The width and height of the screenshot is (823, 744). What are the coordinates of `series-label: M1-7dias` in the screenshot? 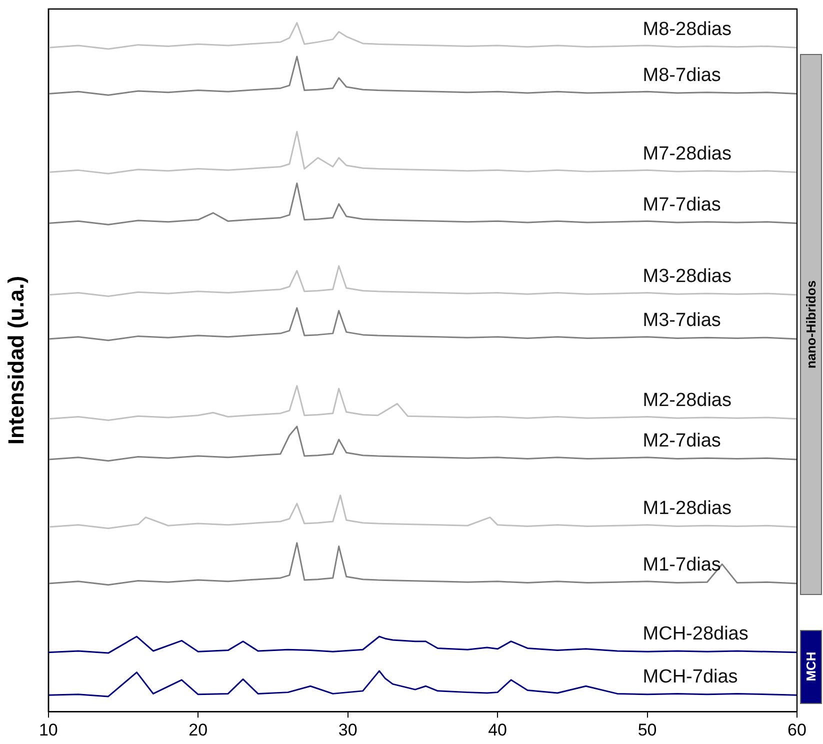 It's located at (681, 565).